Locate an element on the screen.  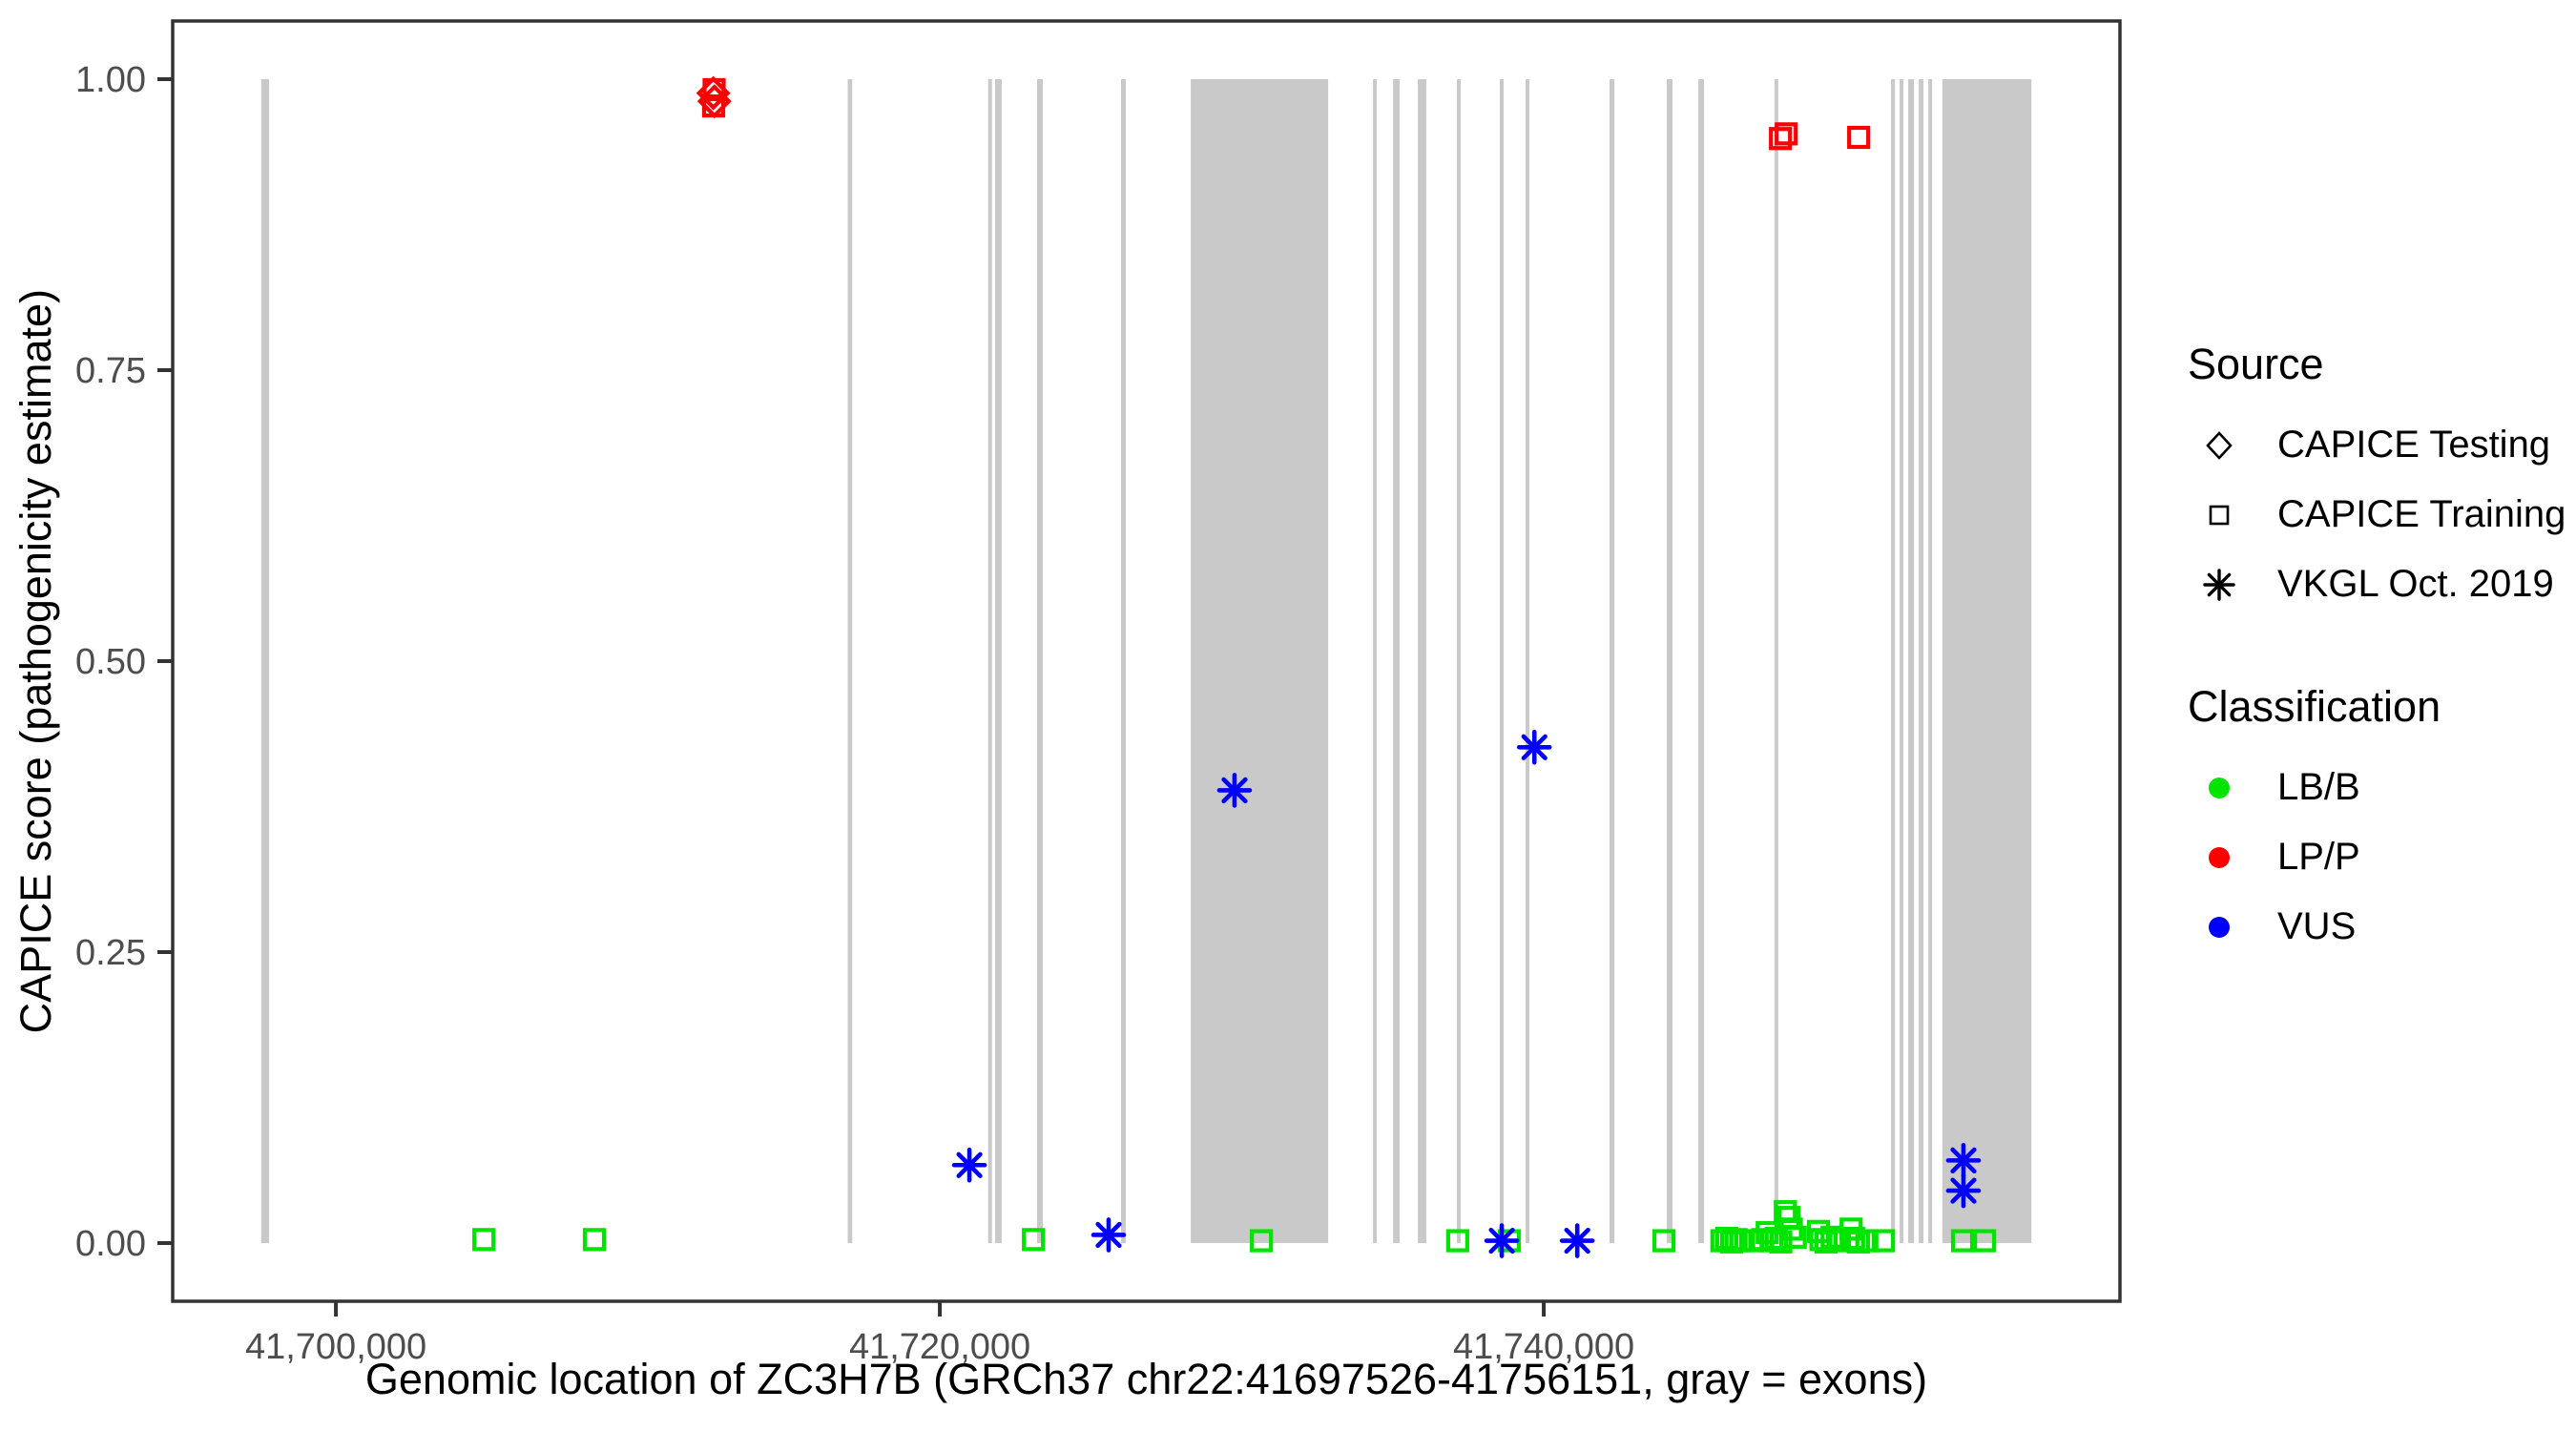
legend-label: VUS is located at coordinates (2317, 926).